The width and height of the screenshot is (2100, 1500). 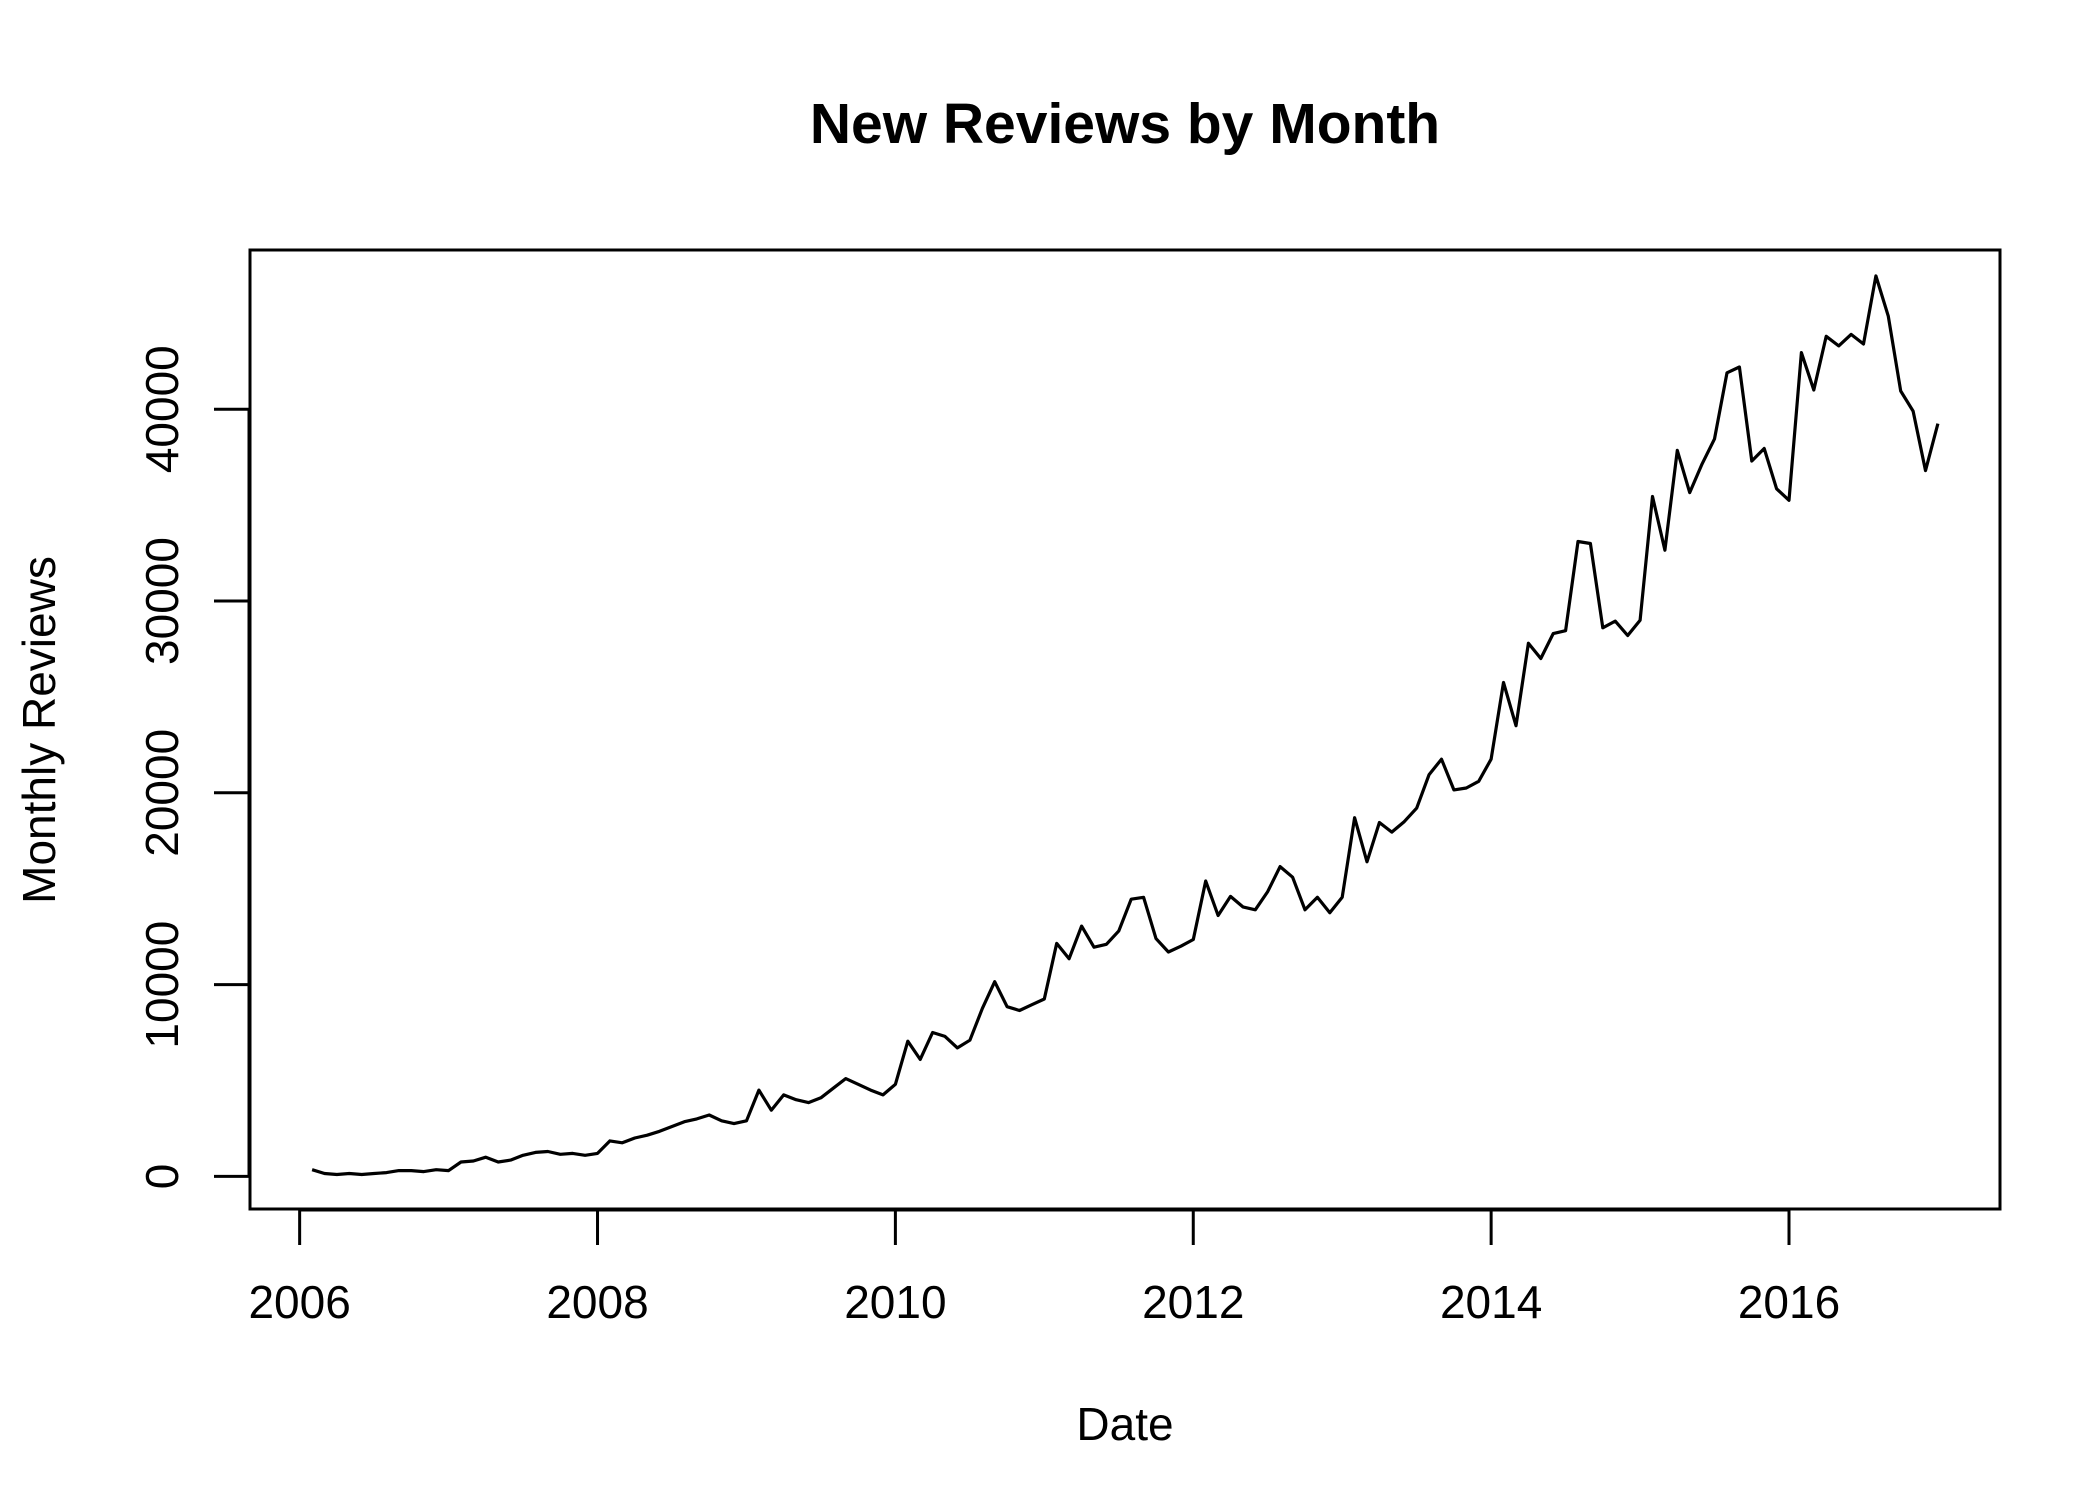 What do you see at coordinates (1044, 1268) in the screenshot?
I see `x-axis: 2006 2008 2010 2012 2014 2016` at bounding box center [1044, 1268].